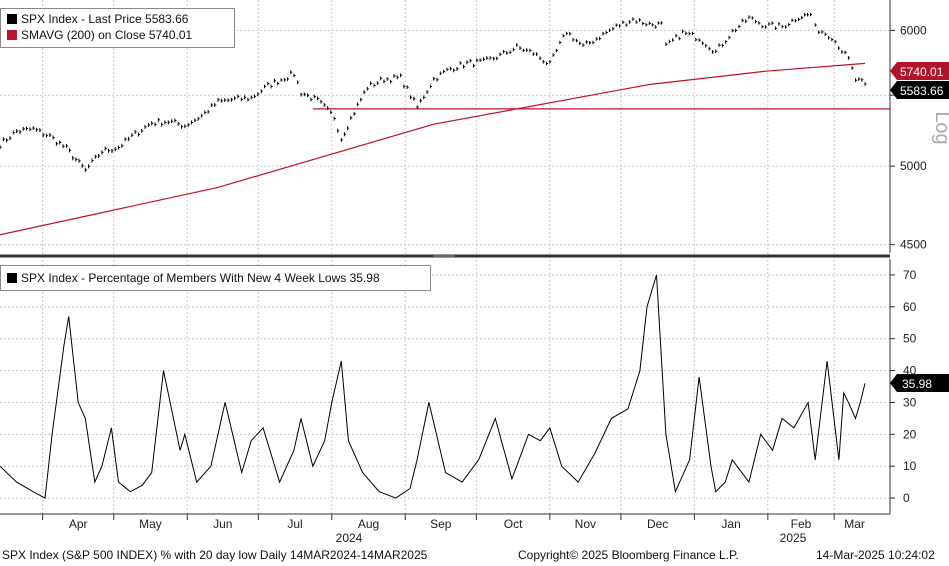  Describe the element at coordinates (12, 278) in the screenshot. I see `lows-swatch-icon` at that location.